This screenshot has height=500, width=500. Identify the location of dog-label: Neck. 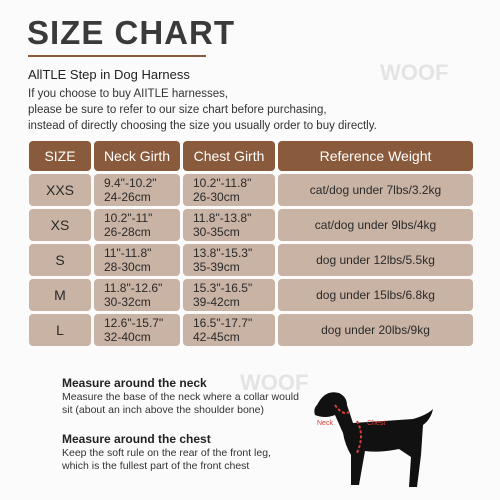
(325, 423).